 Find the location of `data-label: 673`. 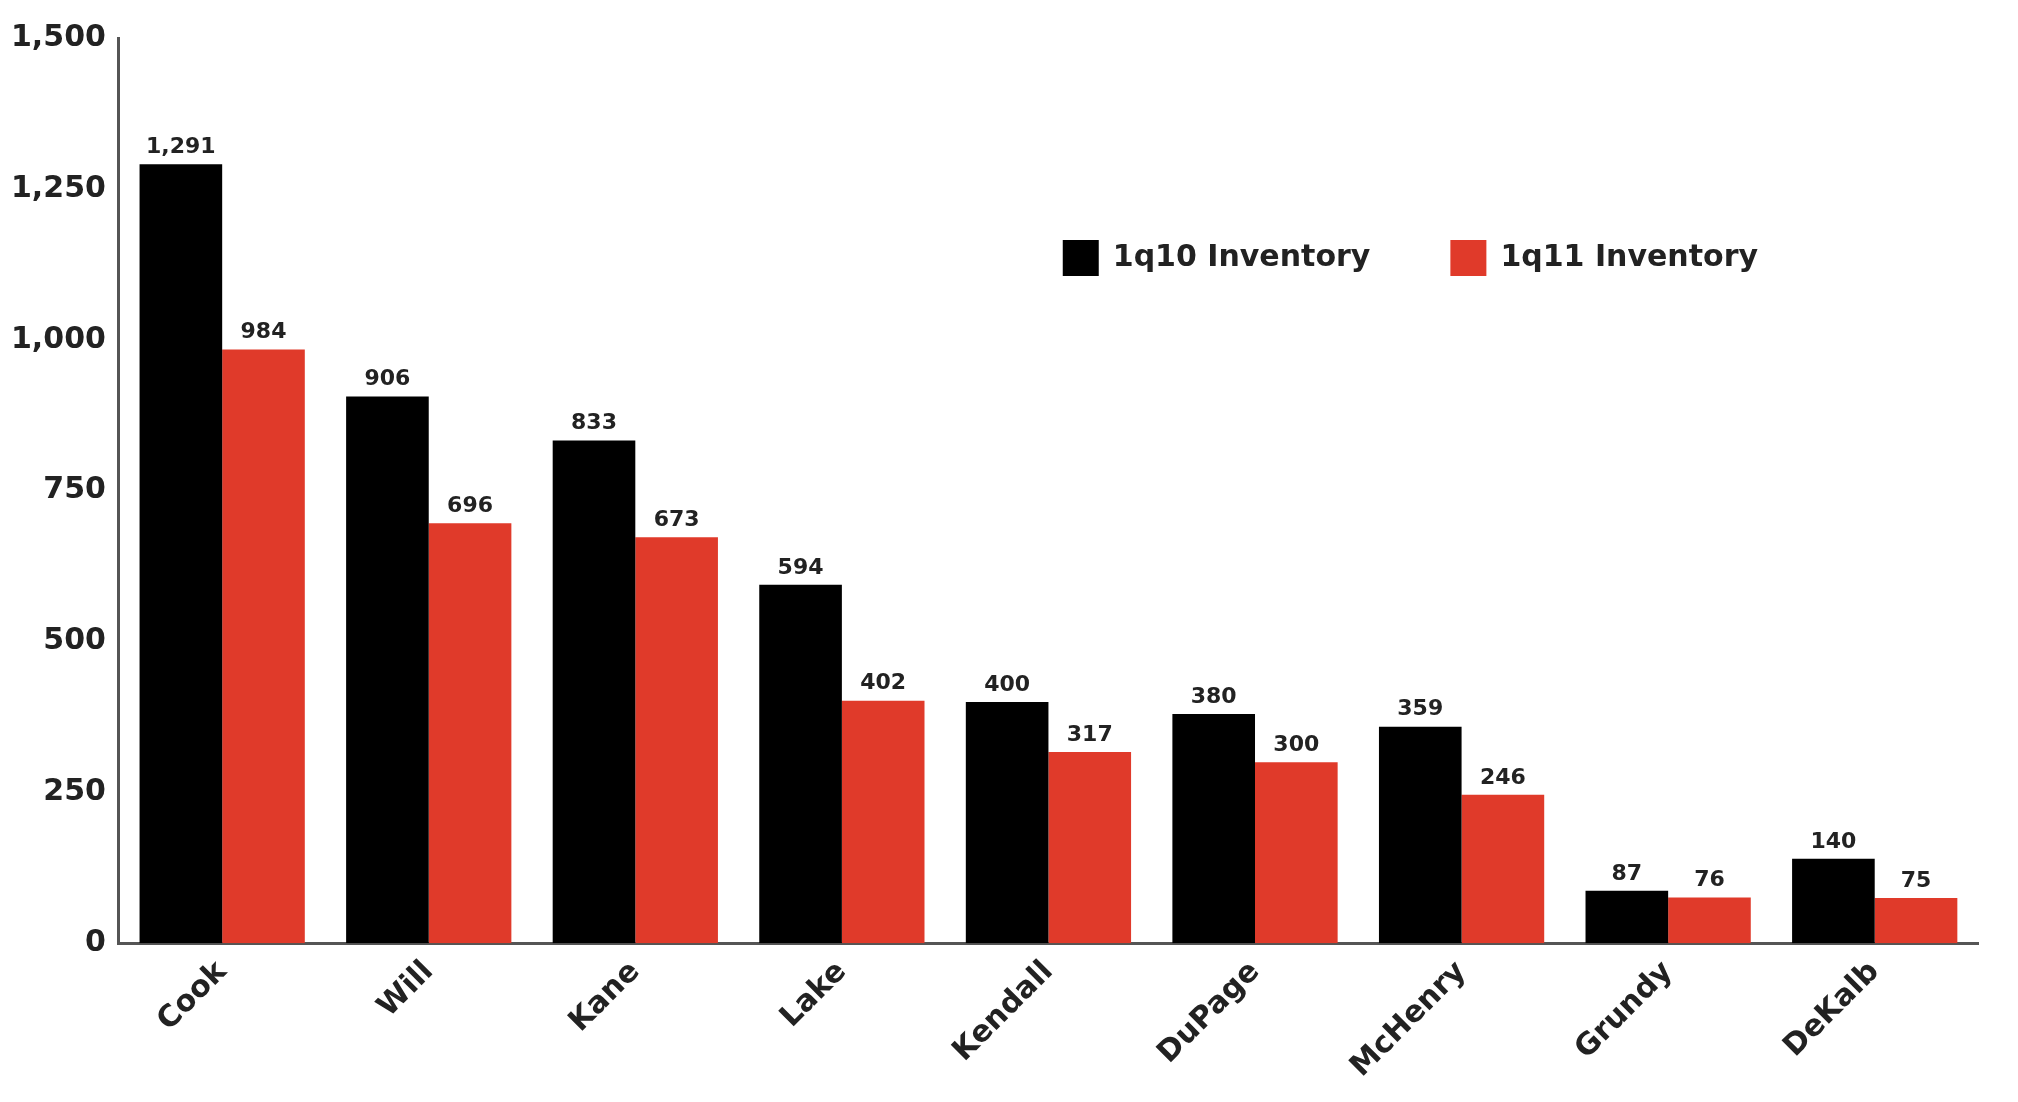

data-label: 673 is located at coordinates (676, 518).